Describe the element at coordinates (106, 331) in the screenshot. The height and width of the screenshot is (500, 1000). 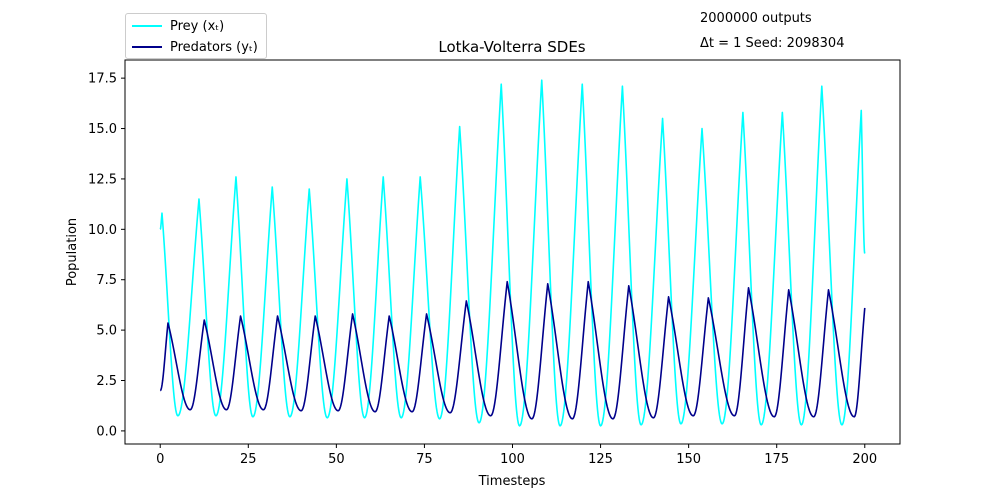
I see `y-tick-label: 5.0` at that location.